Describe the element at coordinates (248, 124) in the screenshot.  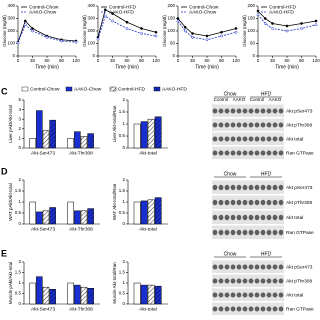
I see `blot-strip` at that location.